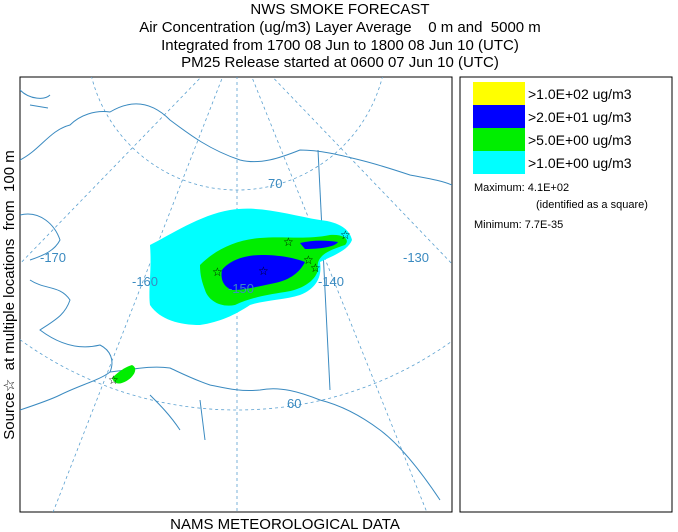  Describe the element at coordinates (592, 205) in the screenshot. I see `maximum-note: (identified as a square)` at that location.